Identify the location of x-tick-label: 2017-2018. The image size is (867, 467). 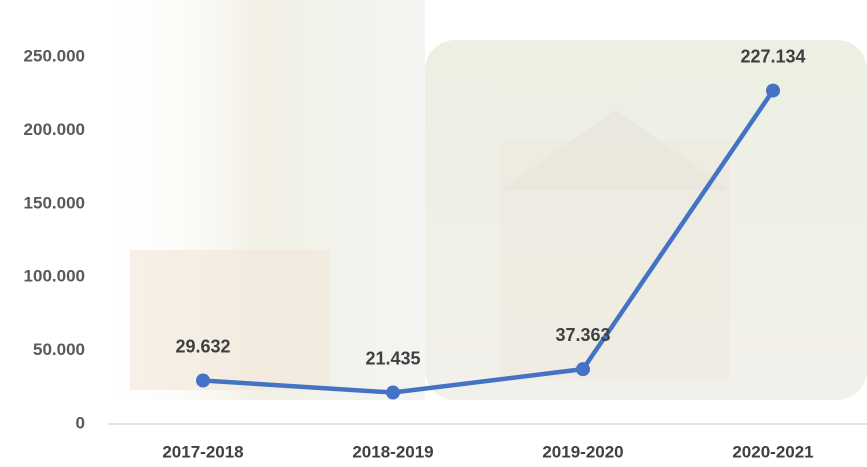
(202, 451).